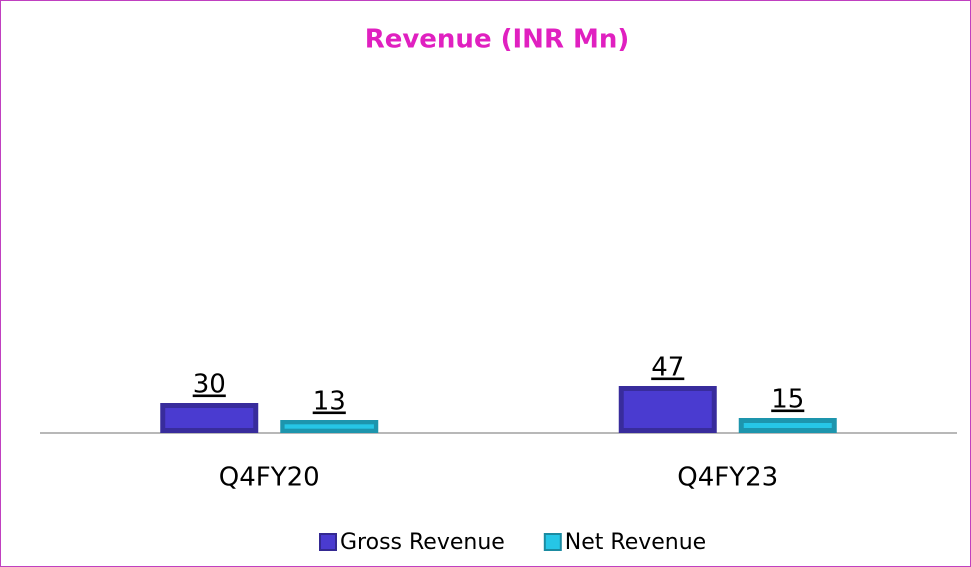  I want to click on data-label: 47, so click(667, 368).